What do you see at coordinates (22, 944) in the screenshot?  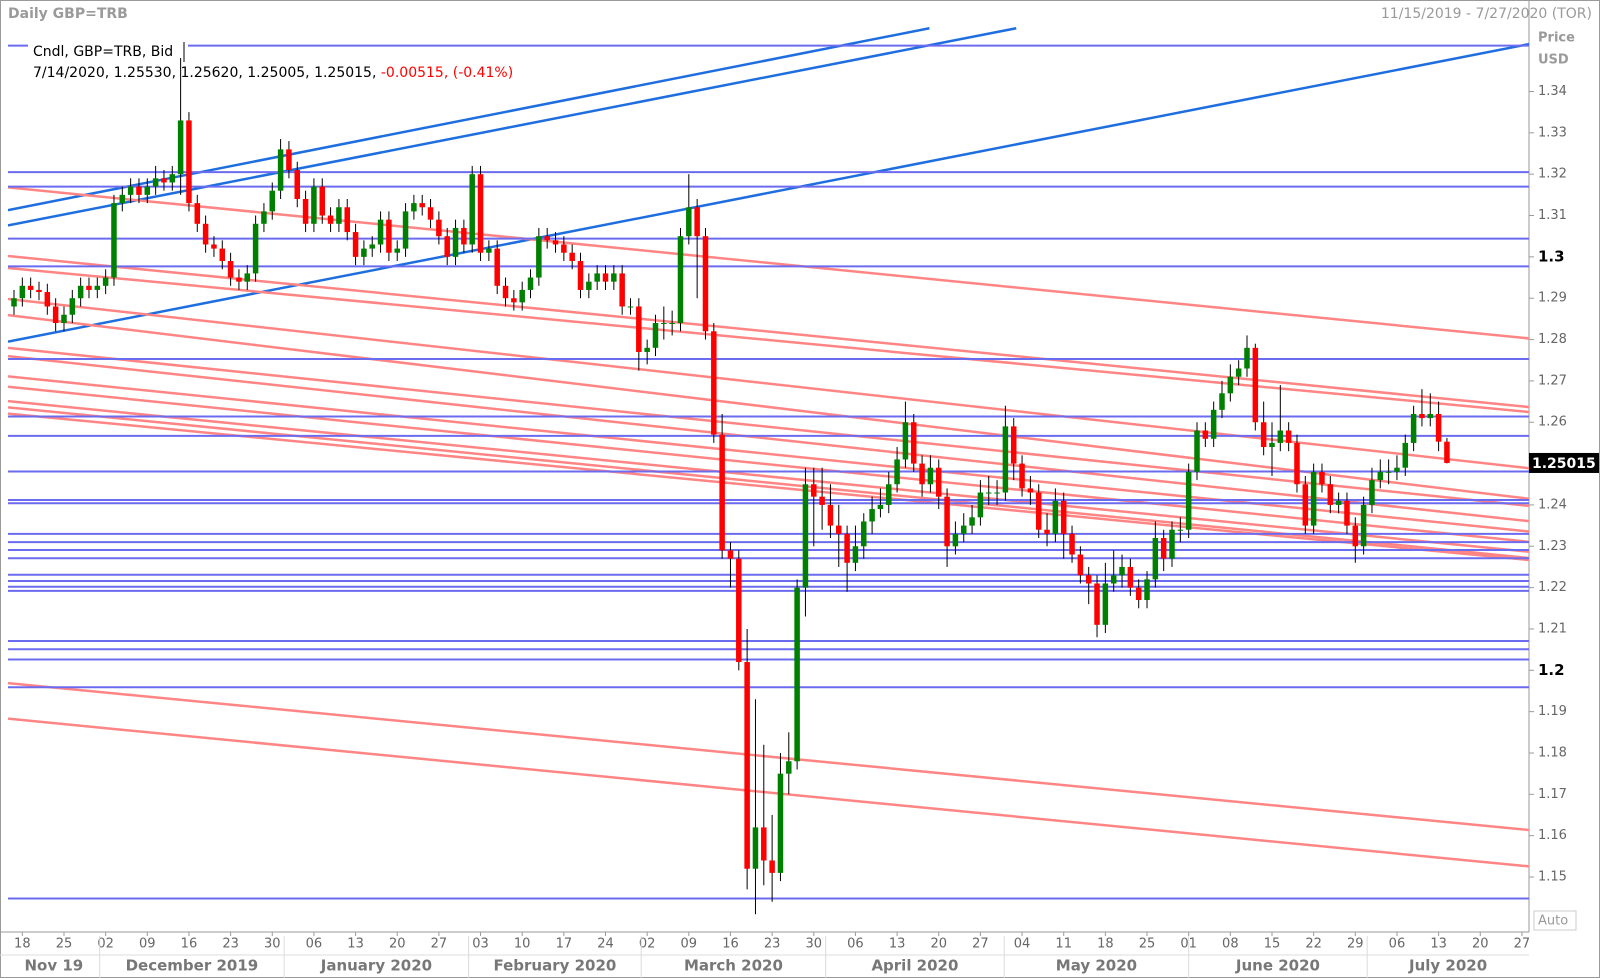 I see `x-tick-label: 18` at bounding box center [22, 944].